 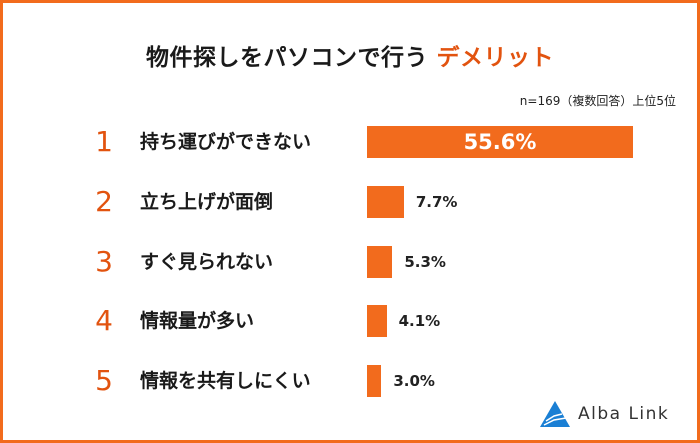 I want to click on chart-title: 物件探しをパソコンで行う デメリット, so click(x=350, y=55).